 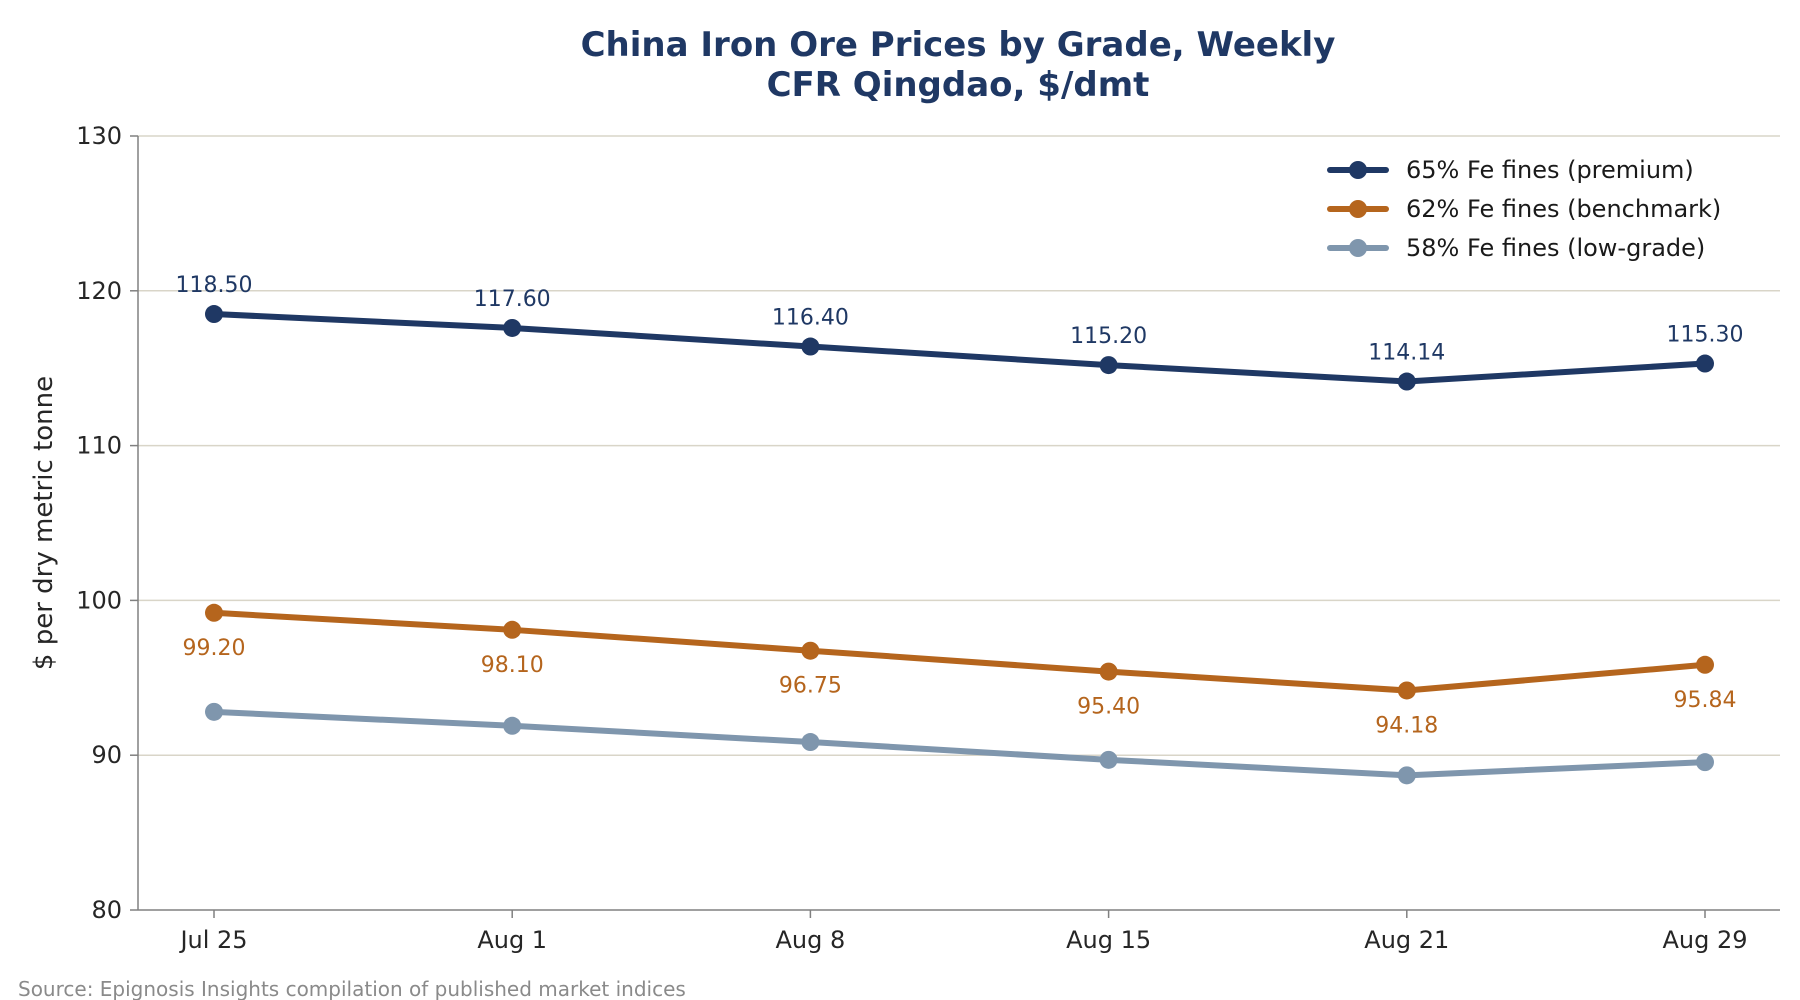 What do you see at coordinates (512, 299) in the screenshot?
I see `data-label: 117.60` at bounding box center [512, 299].